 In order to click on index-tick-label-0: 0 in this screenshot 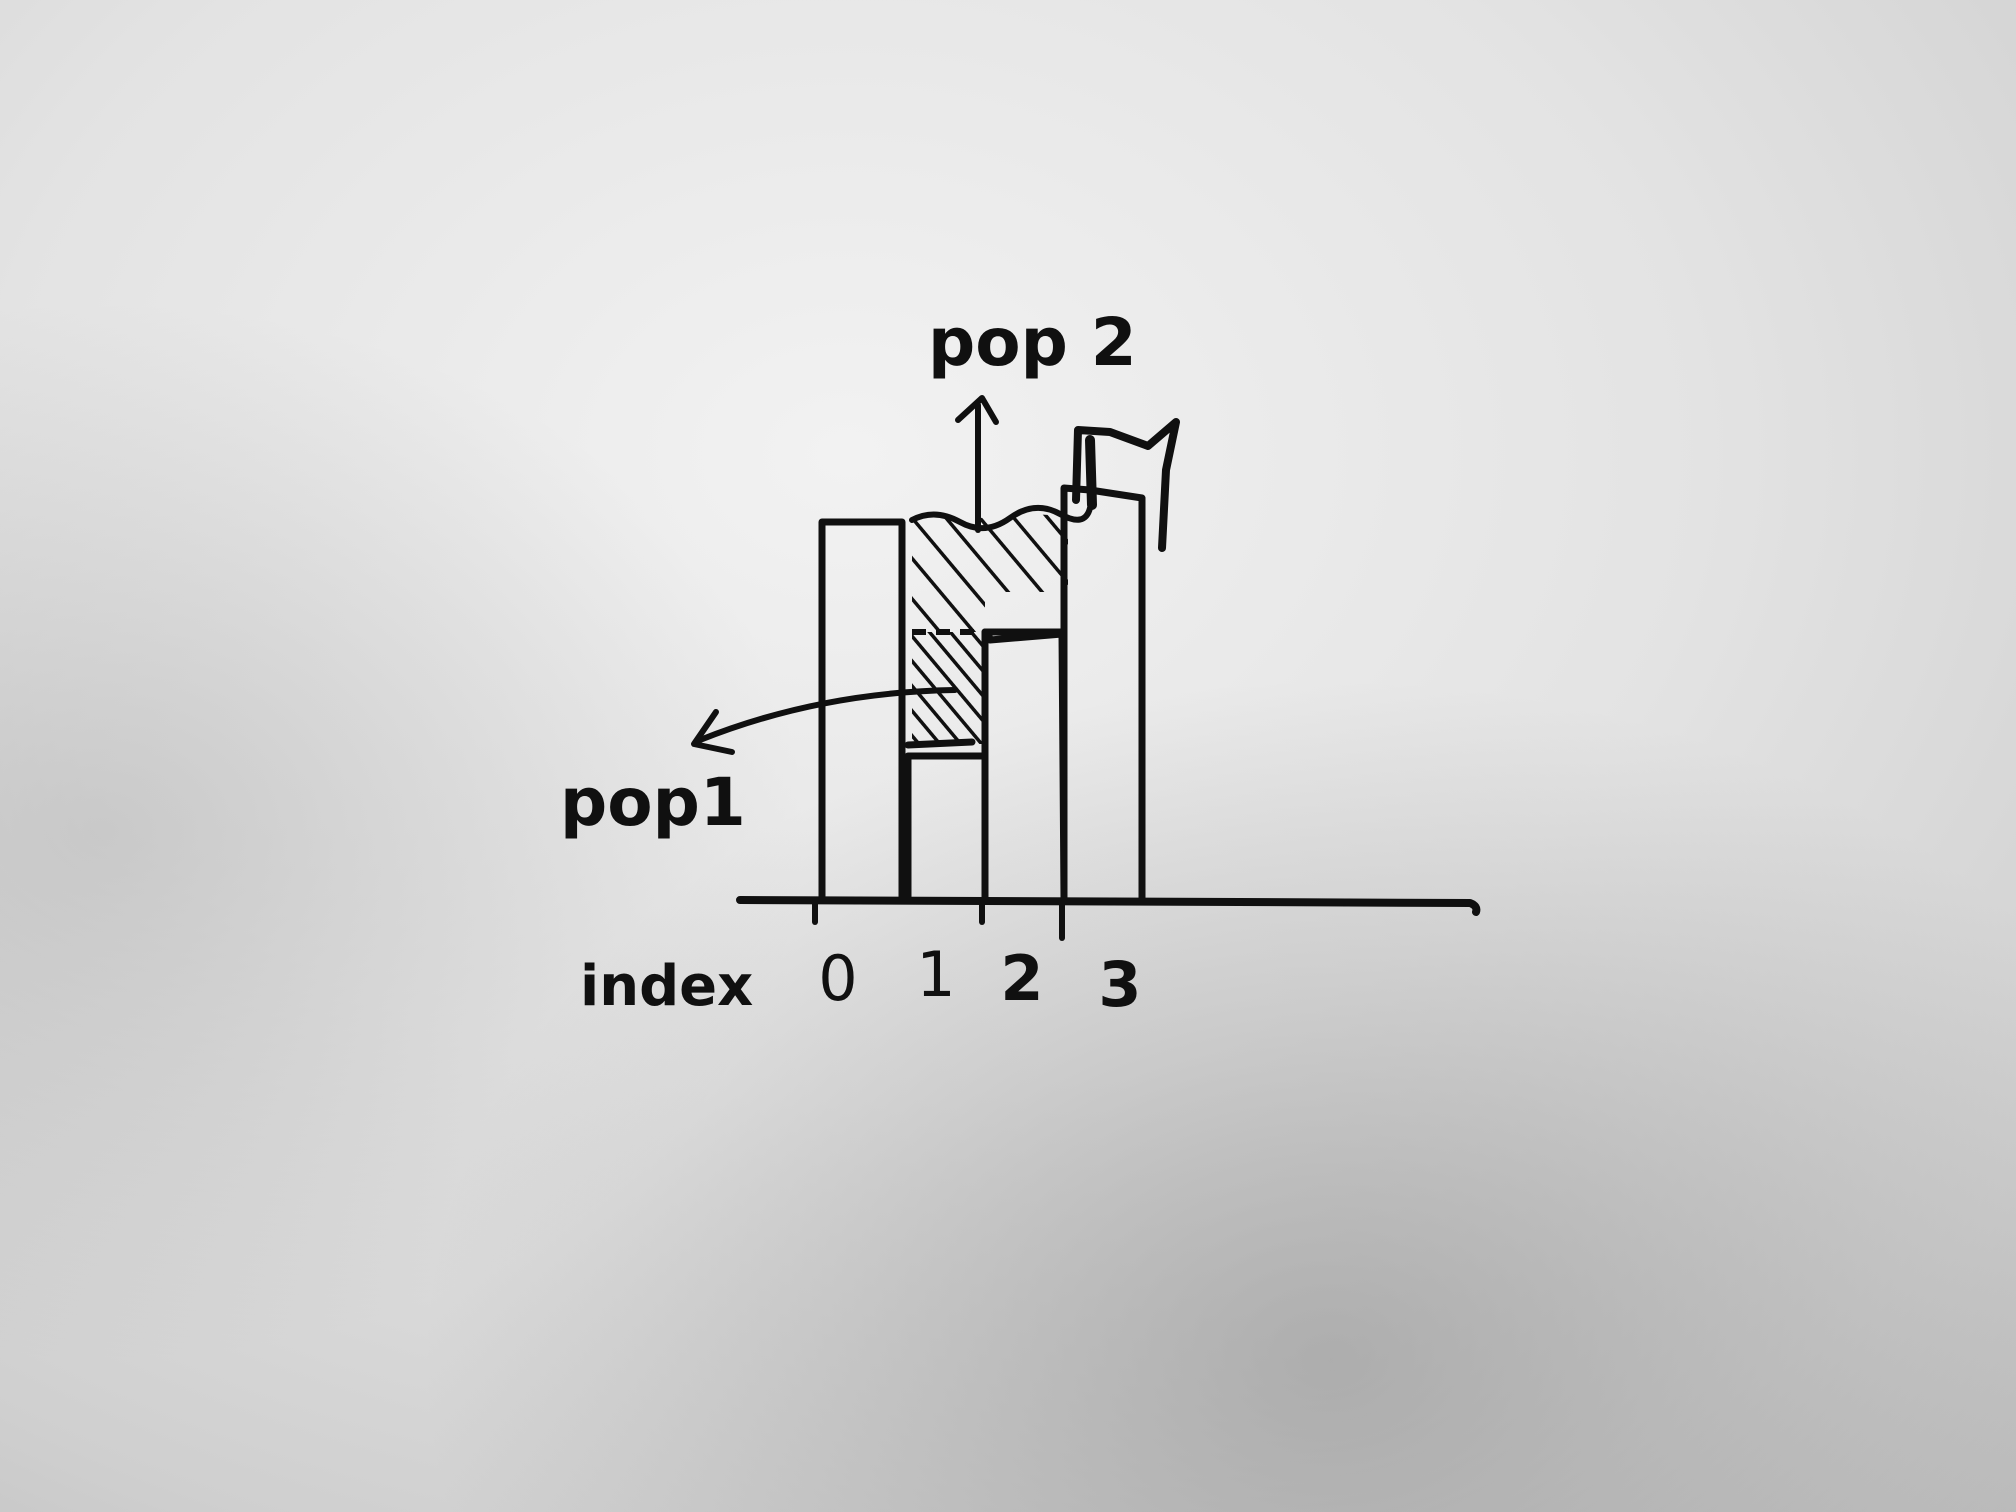, I will do `click(837, 978)`.